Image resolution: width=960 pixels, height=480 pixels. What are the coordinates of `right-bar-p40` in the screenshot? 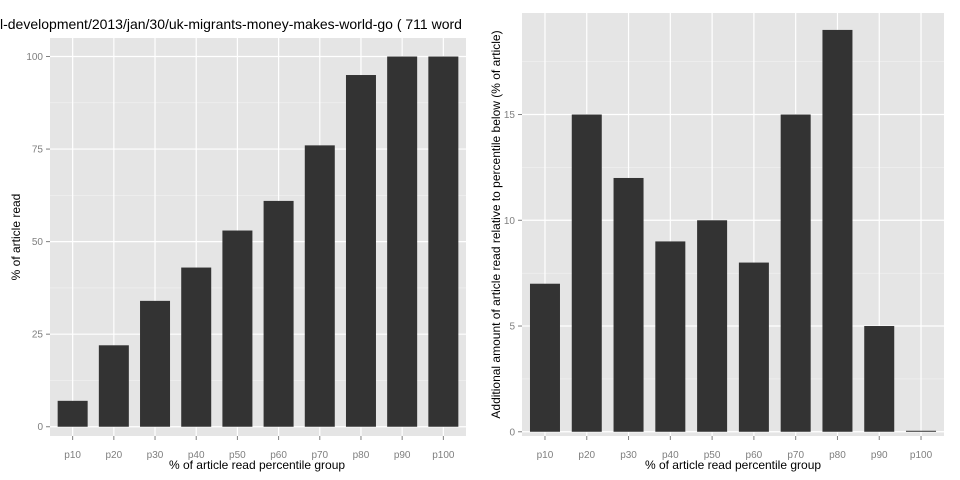 It's located at (670, 336).